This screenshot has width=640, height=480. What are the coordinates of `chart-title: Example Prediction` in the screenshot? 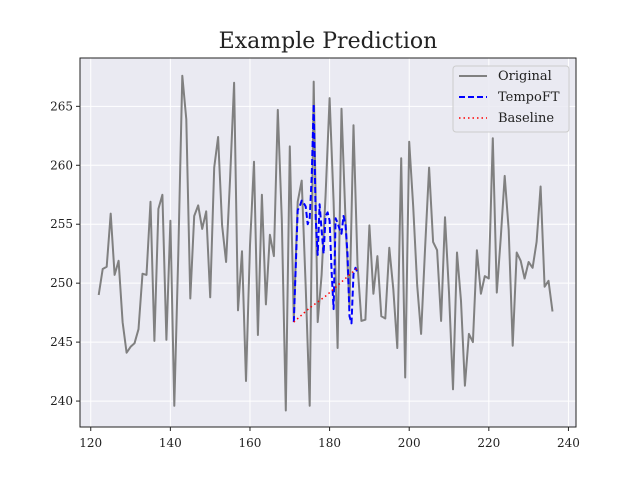 It's located at (328, 41).